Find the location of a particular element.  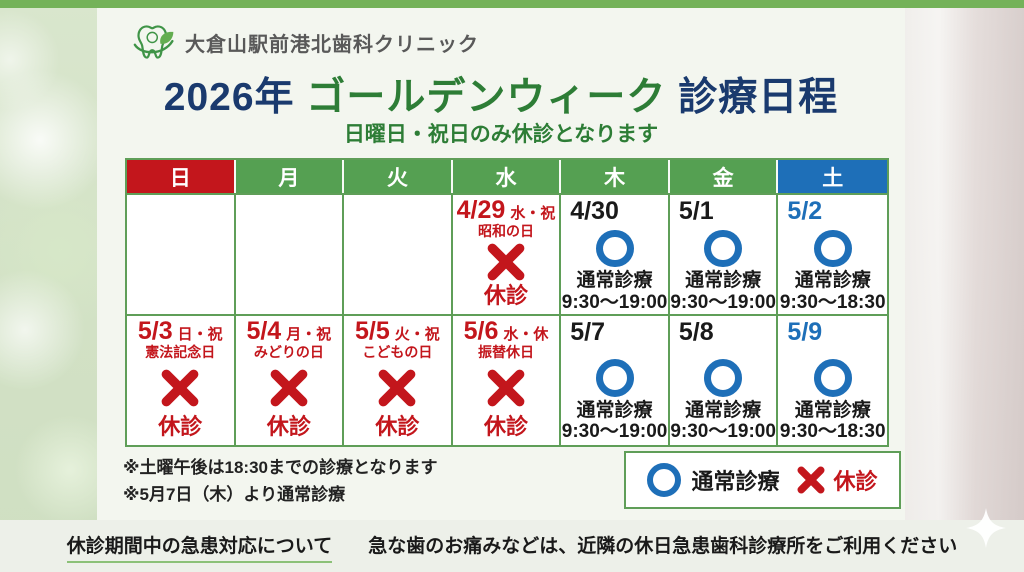

cell-date: 4/29 is located at coordinates (481, 210).